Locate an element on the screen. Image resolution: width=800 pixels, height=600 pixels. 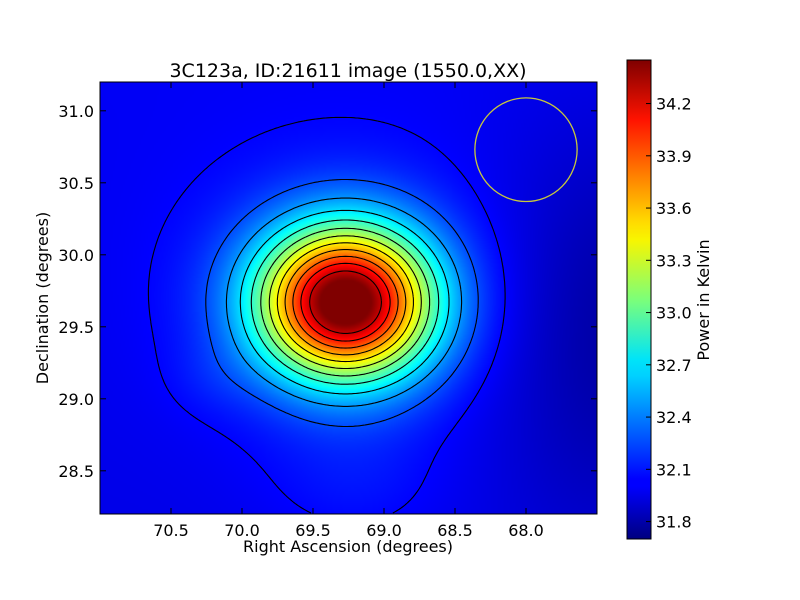
y-tick-label: 30.0 is located at coordinates (76, 255).